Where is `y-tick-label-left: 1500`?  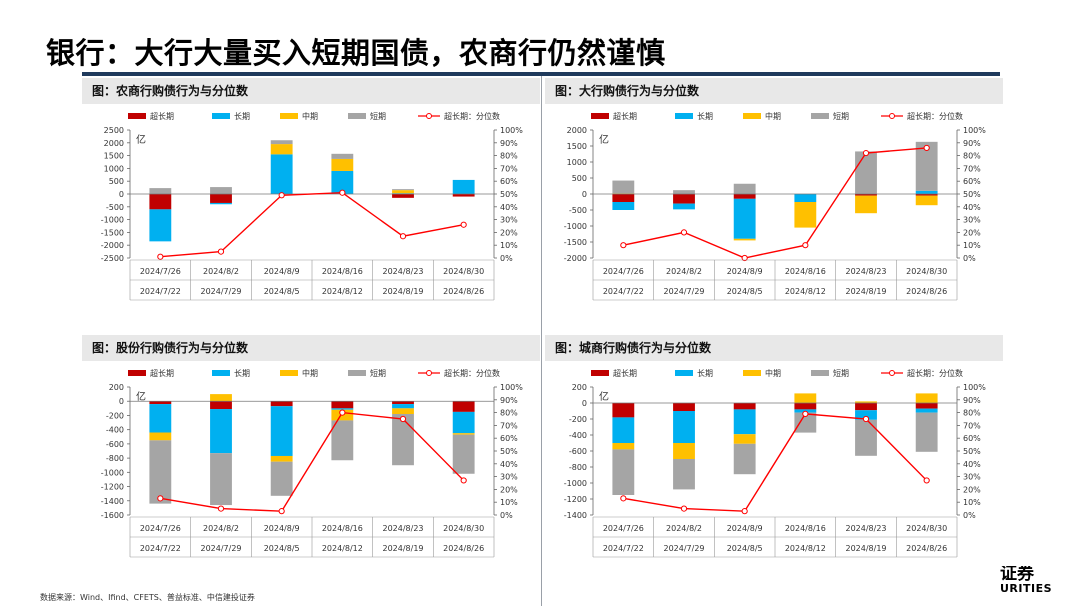 y-tick-label-left: 1500 is located at coordinates (577, 146).